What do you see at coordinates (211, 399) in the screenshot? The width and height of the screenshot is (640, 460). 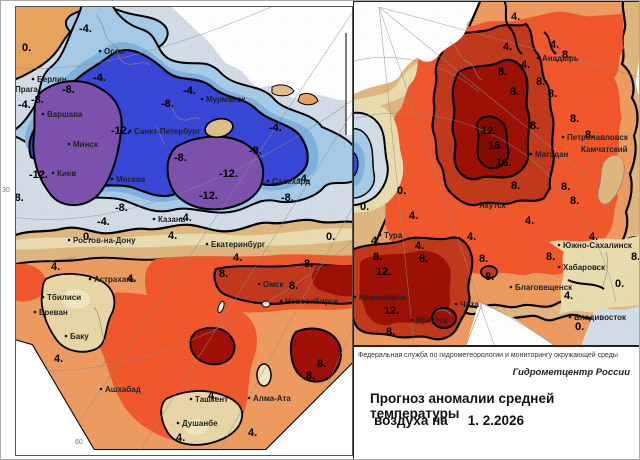 I see `city-label: Ташкент` at bounding box center [211, 399].